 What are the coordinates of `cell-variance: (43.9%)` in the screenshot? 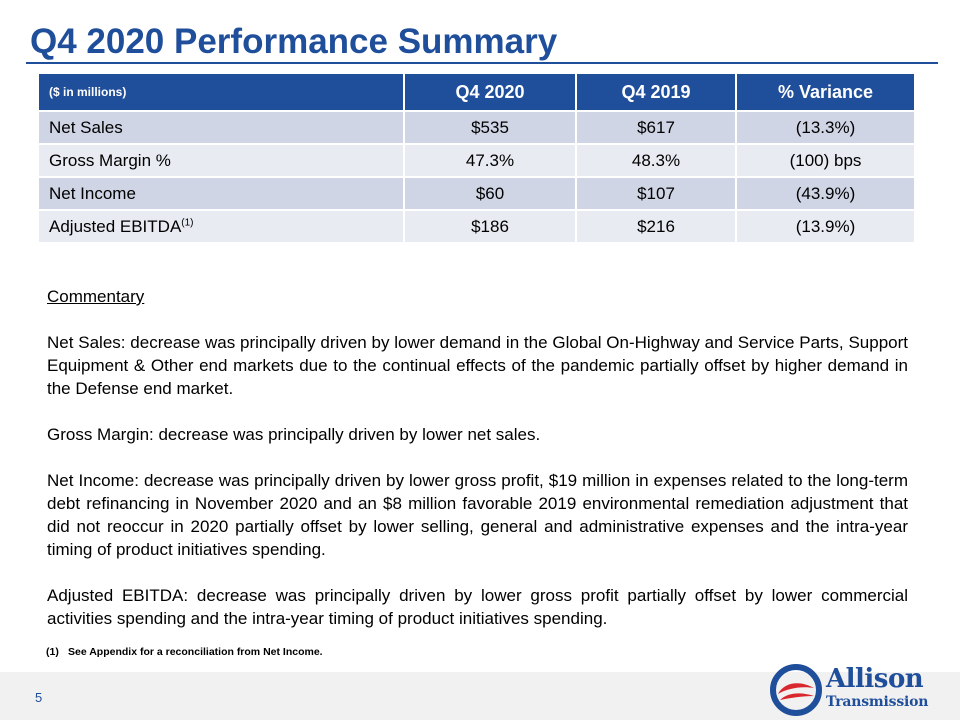 It's located at (825, 193).